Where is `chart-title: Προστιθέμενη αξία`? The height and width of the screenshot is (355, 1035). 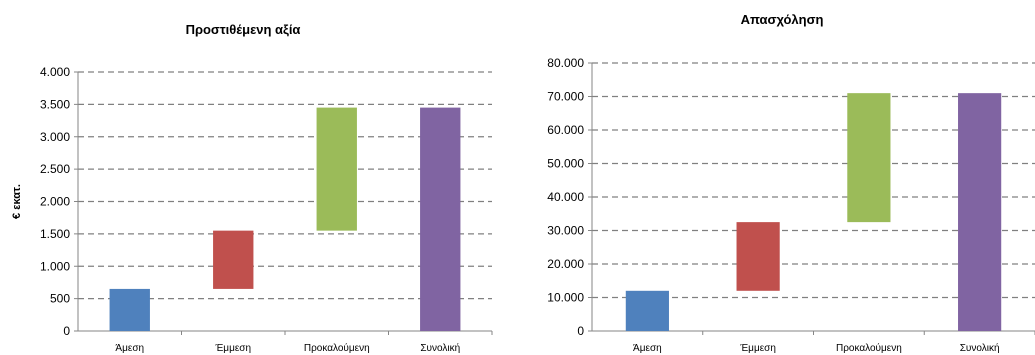 chart-title: Προστιθέμενη αξία is located at coordinates (243, 29).